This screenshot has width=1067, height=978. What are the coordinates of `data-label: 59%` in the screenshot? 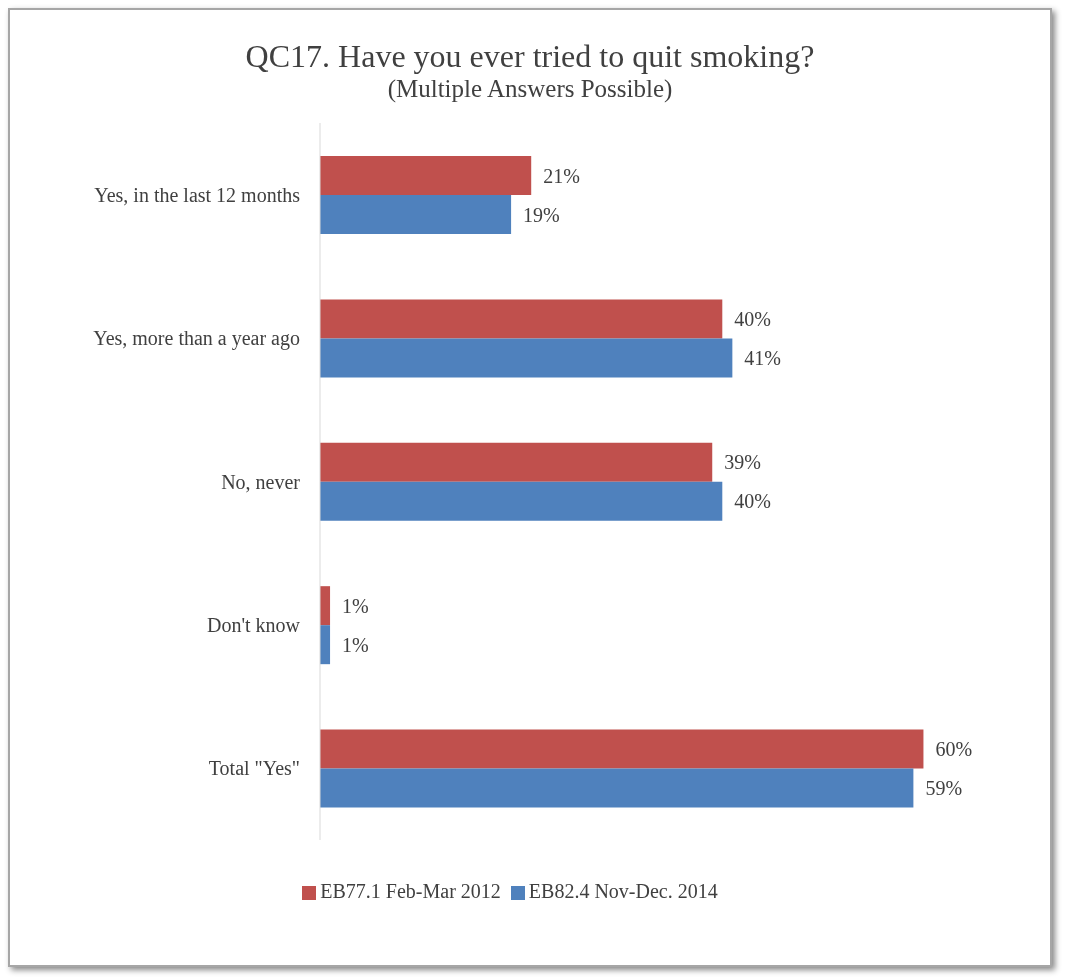 It's located at (944, 788).